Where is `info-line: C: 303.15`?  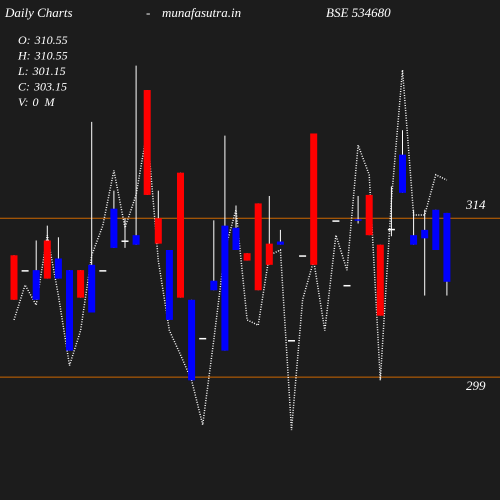
info-line: C: 303.15 is located at coordinates (42, 87).